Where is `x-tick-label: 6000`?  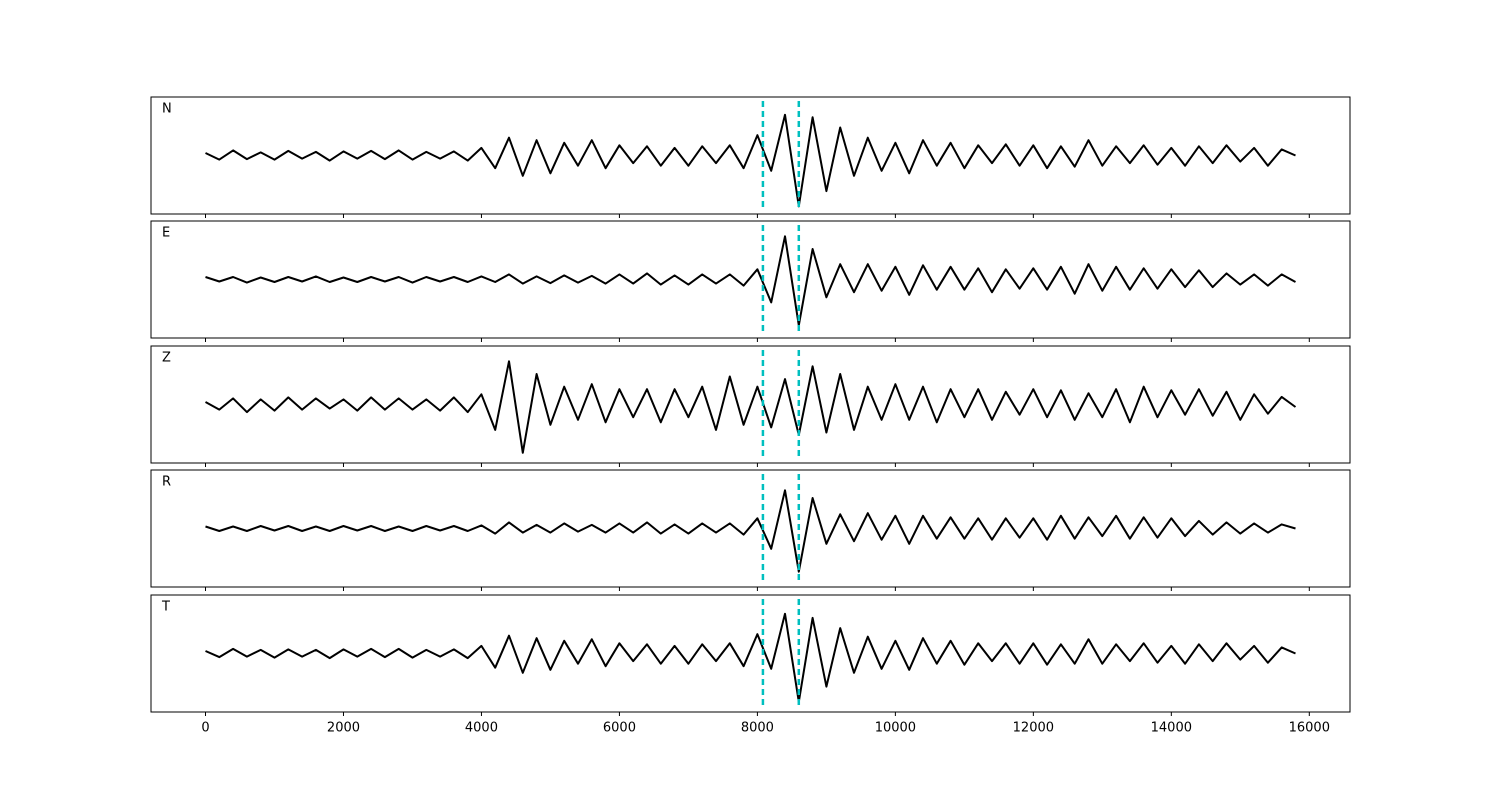 x-tick-label: 6000 is located at coordinates (619, 728).